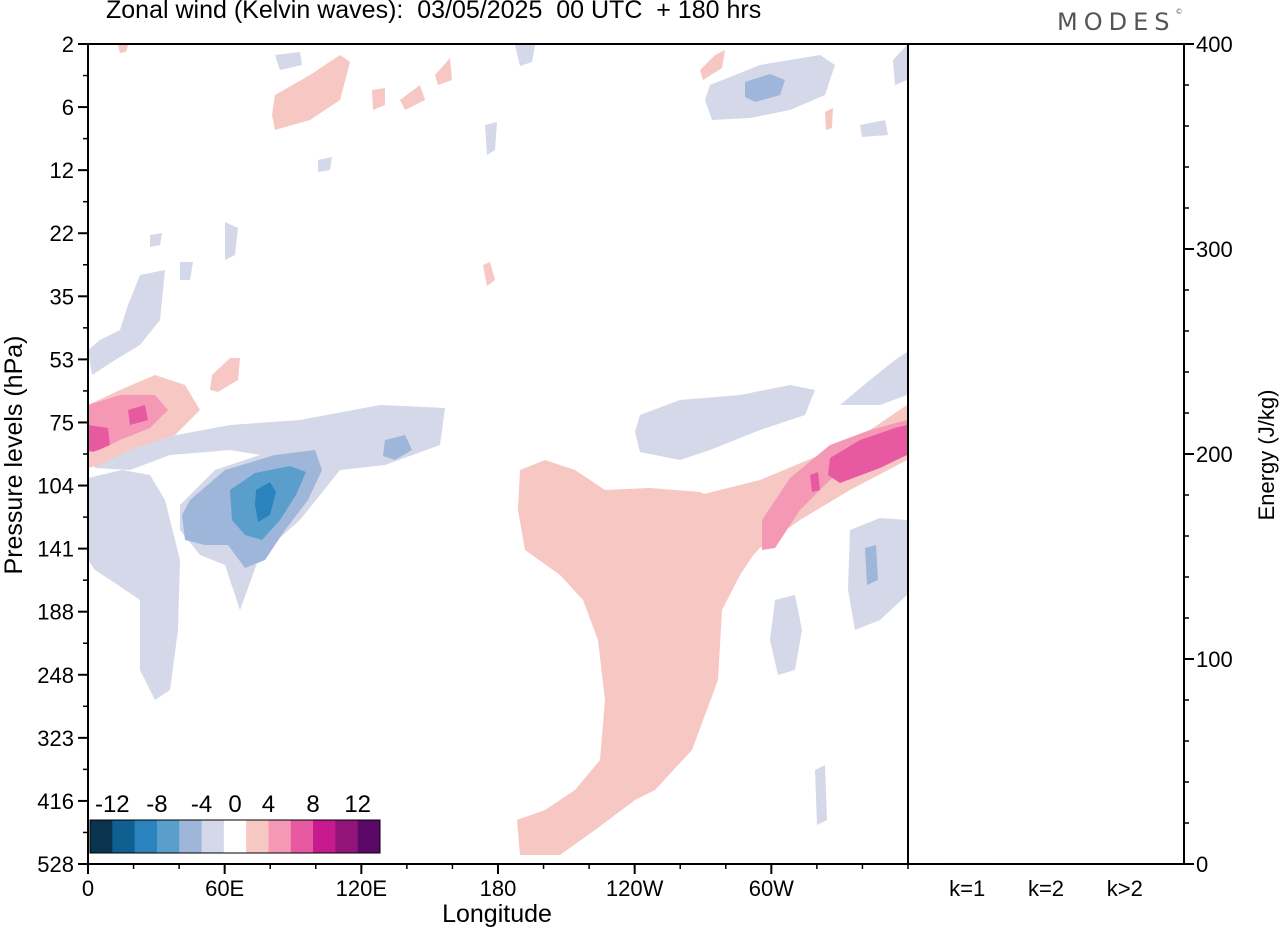 This screenshot has height=930, width=1280. What do you see at coordinates (55, 801) in the screenshot?
I see `y-tick-label: 416` at bounding box center [55, 801].